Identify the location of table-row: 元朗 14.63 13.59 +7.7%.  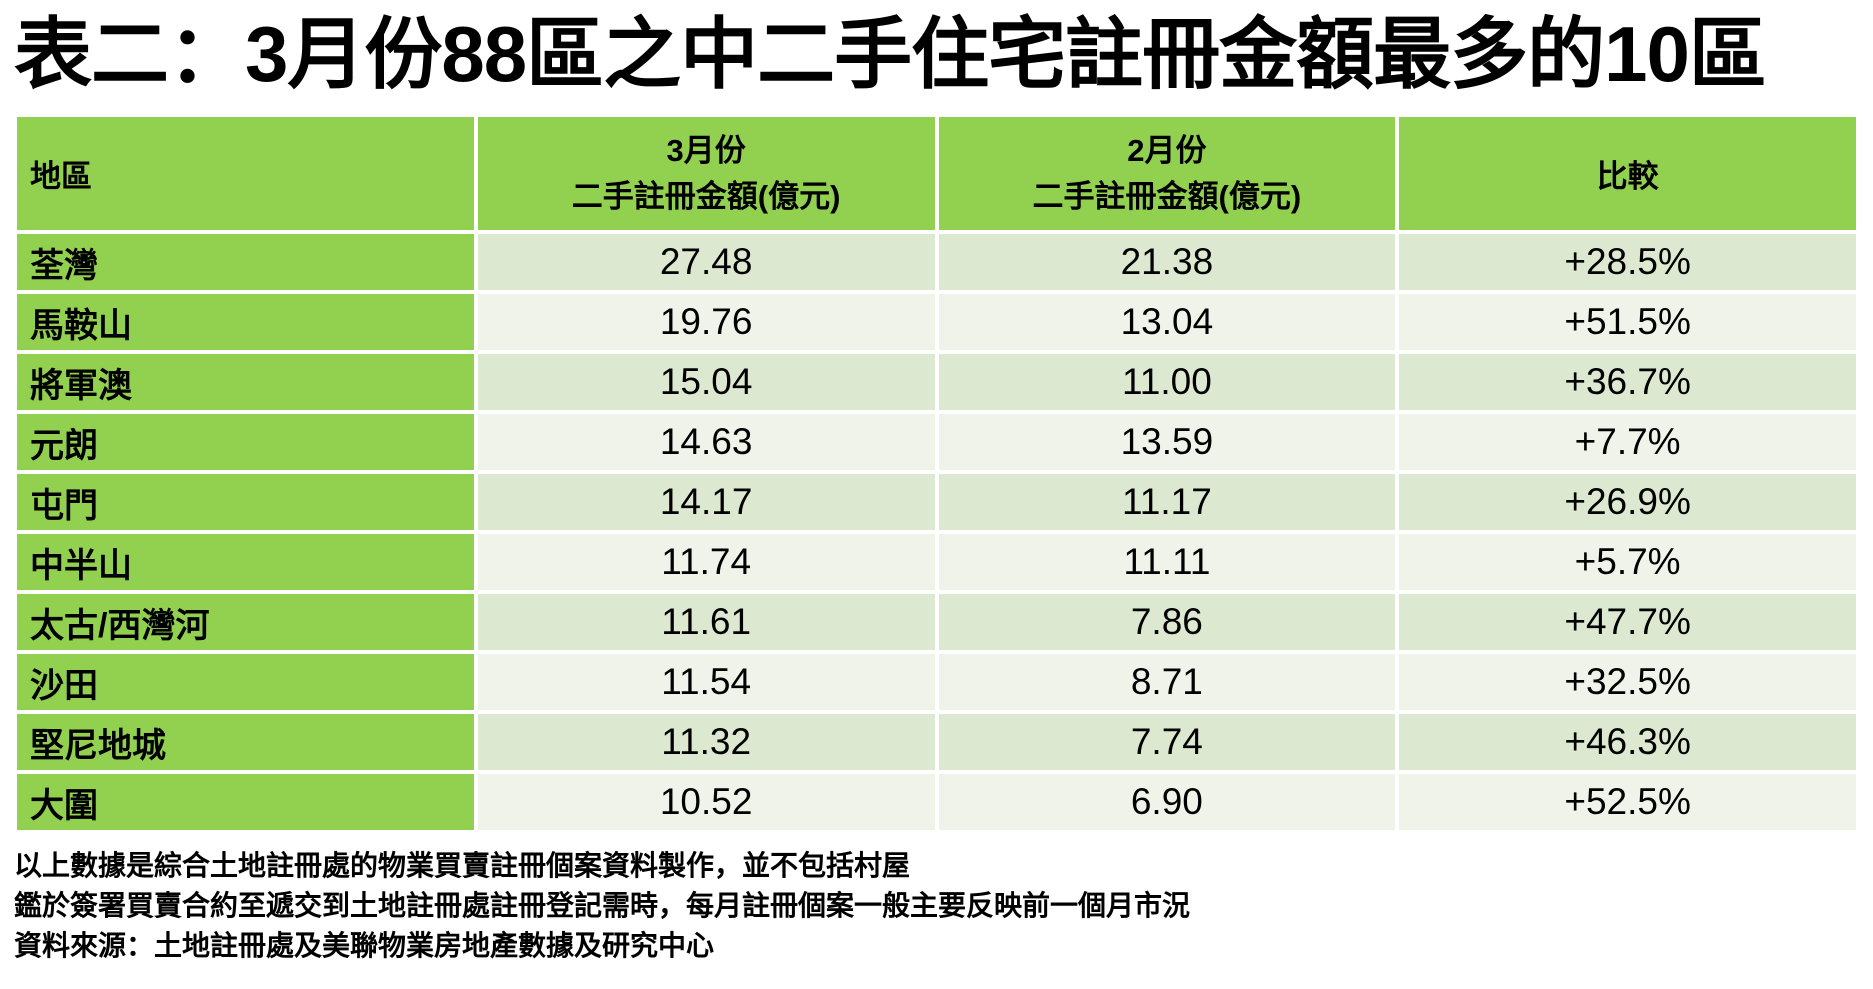
(936, 442).